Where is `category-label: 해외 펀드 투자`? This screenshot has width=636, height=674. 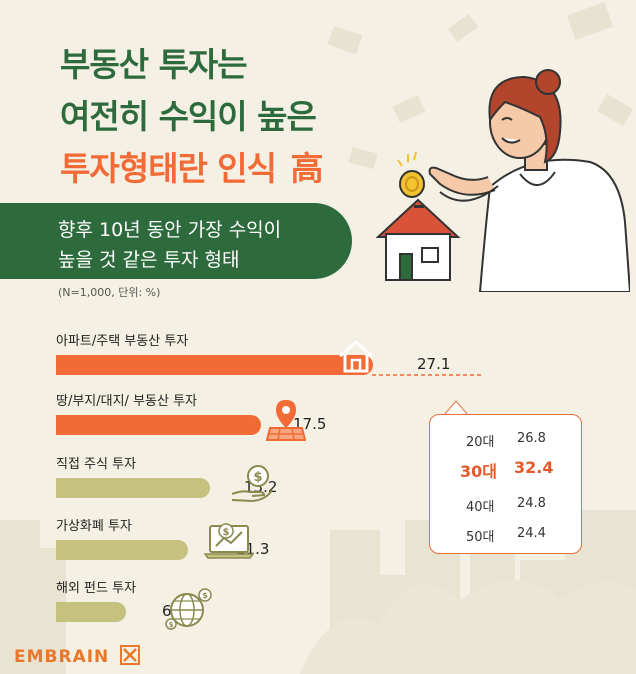
category-label: 해외 펀드 투자 is located at coordinates (96, 588).